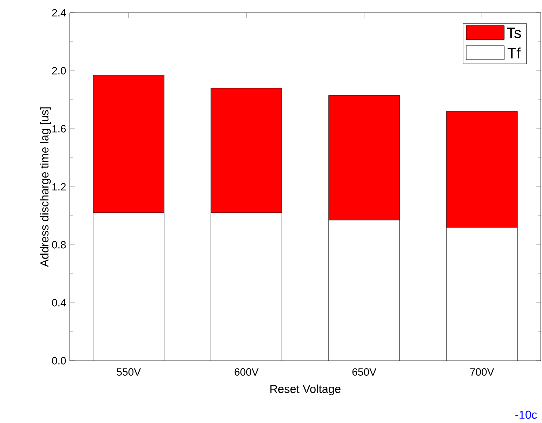 This screenshot has height=423, width=542. I want to click on x-tick-label: 600V, so click(246, 372).